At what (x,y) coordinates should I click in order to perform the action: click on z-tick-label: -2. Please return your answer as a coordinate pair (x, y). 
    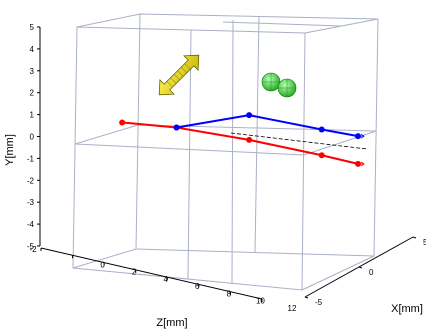
    Looking at the image, I should click on (33, 249).